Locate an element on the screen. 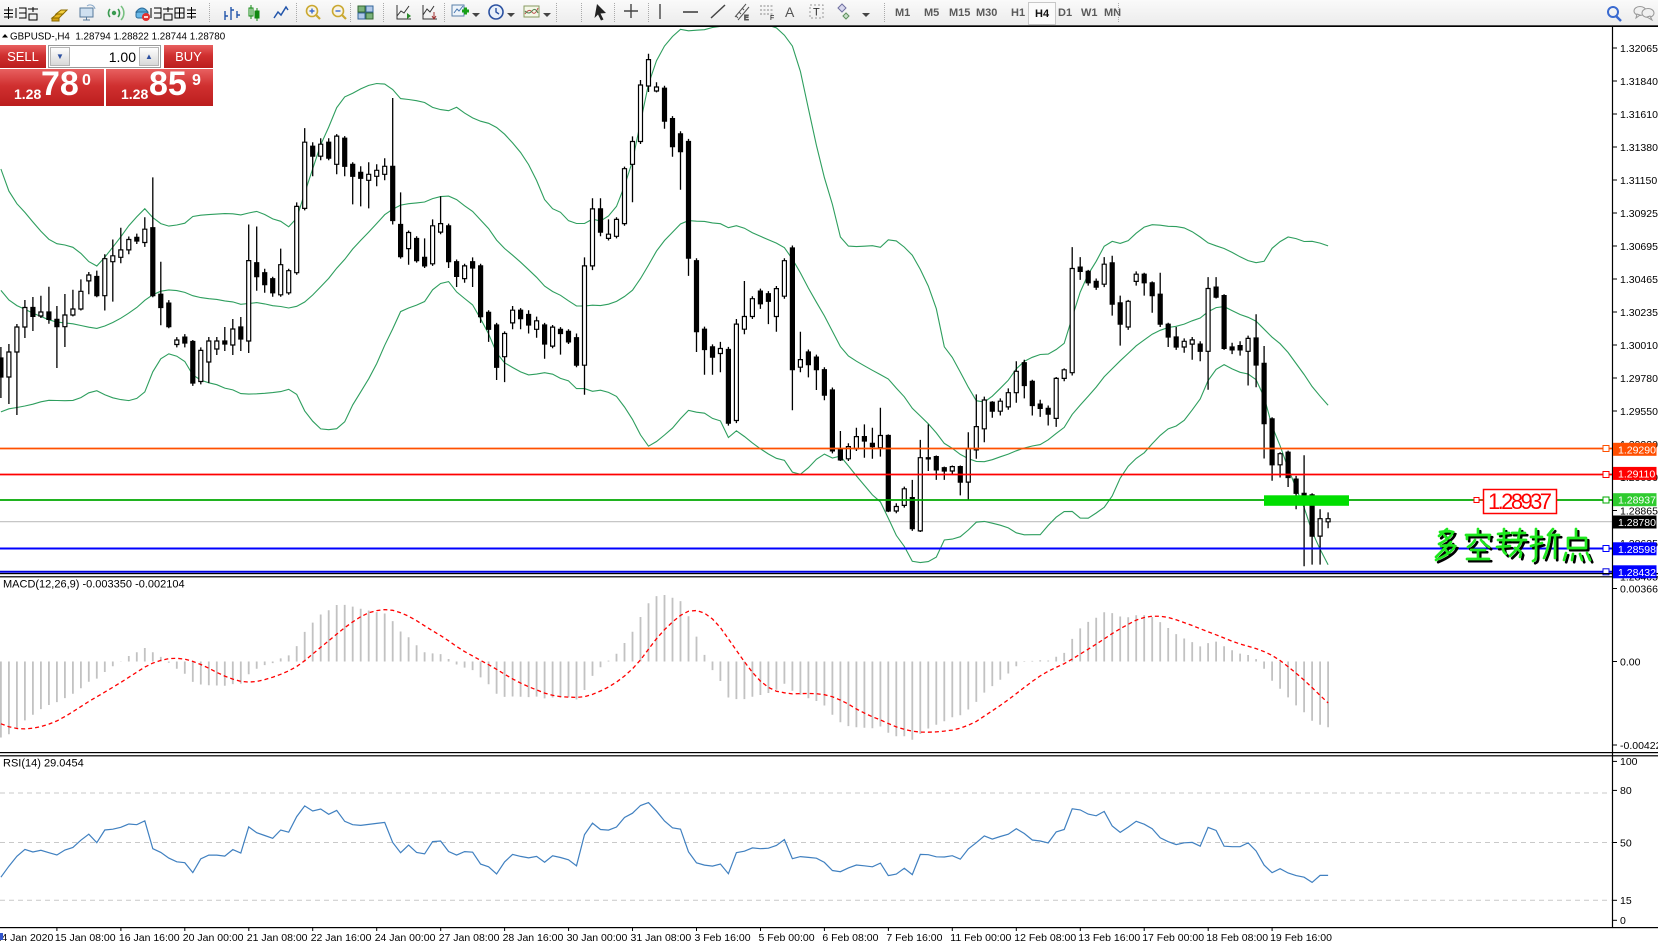  svg-text: 28 Jan 16:00 is located at coordinates (533, 938).